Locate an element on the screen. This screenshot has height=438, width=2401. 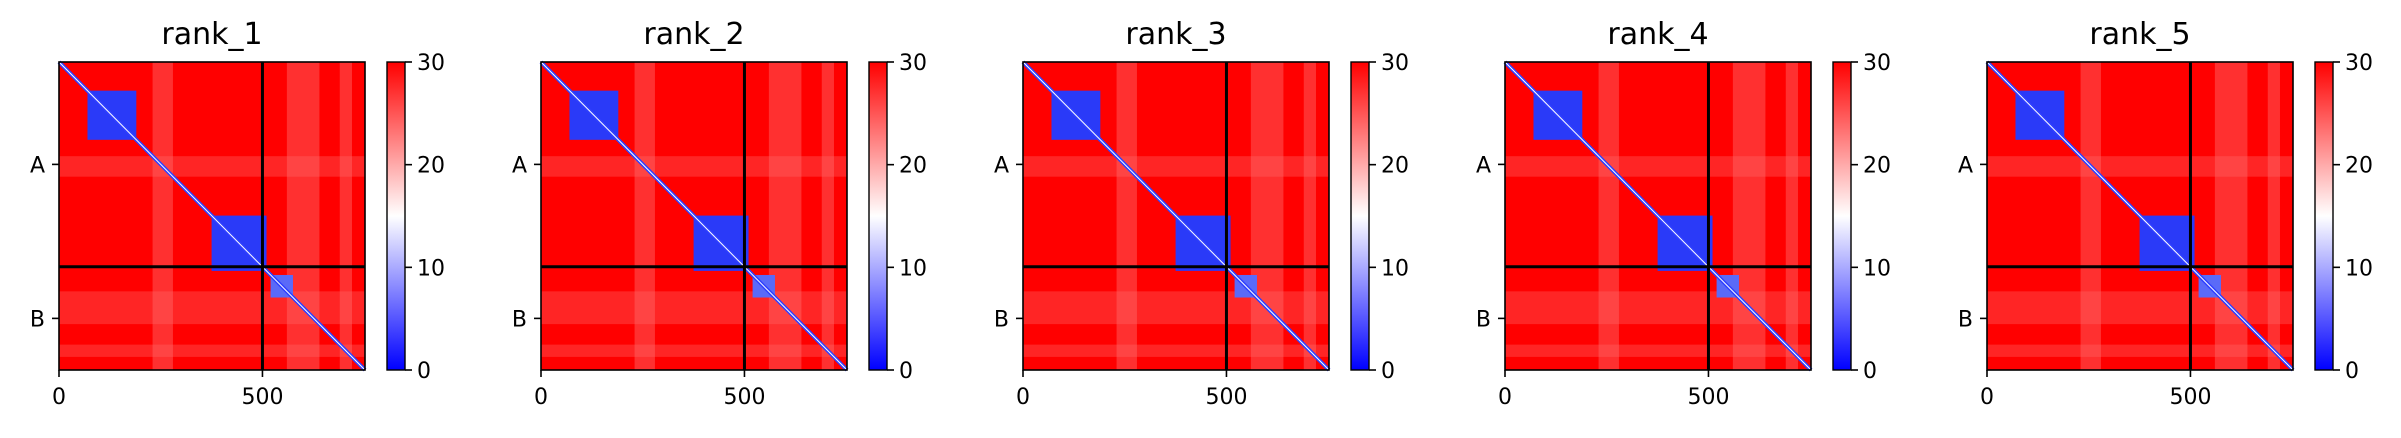
panel-title: rank_4 is located at coordinates (1657, 34).